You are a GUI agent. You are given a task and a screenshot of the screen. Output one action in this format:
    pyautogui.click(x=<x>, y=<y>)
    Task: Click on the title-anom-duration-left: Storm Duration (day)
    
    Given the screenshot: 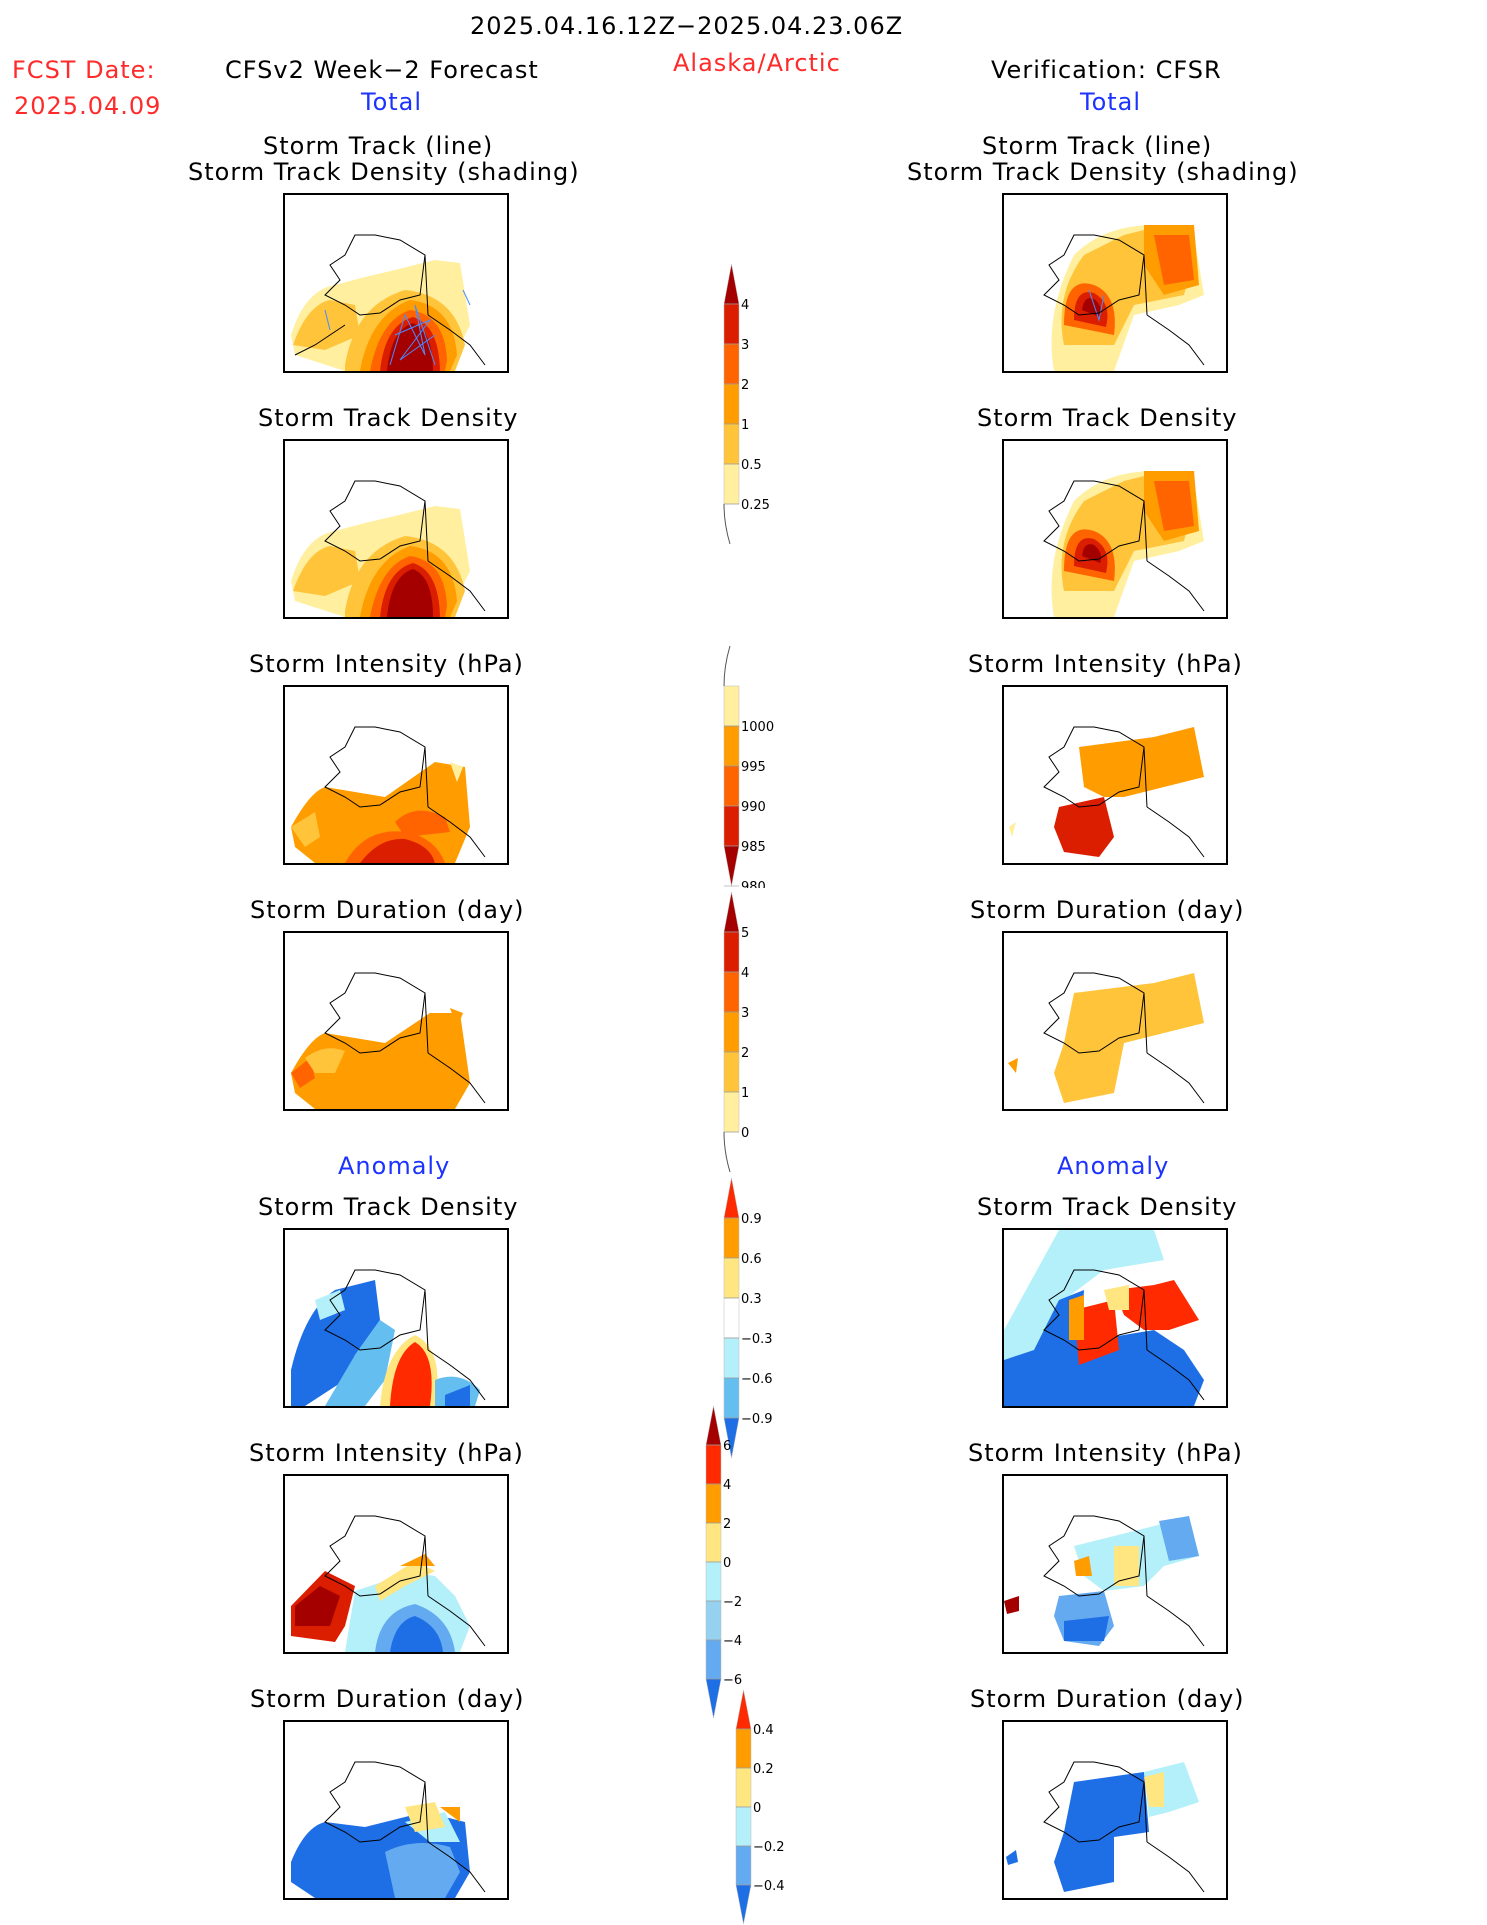 What is the action you would take?
    pyautogui.click(x=387, y=1699)
    